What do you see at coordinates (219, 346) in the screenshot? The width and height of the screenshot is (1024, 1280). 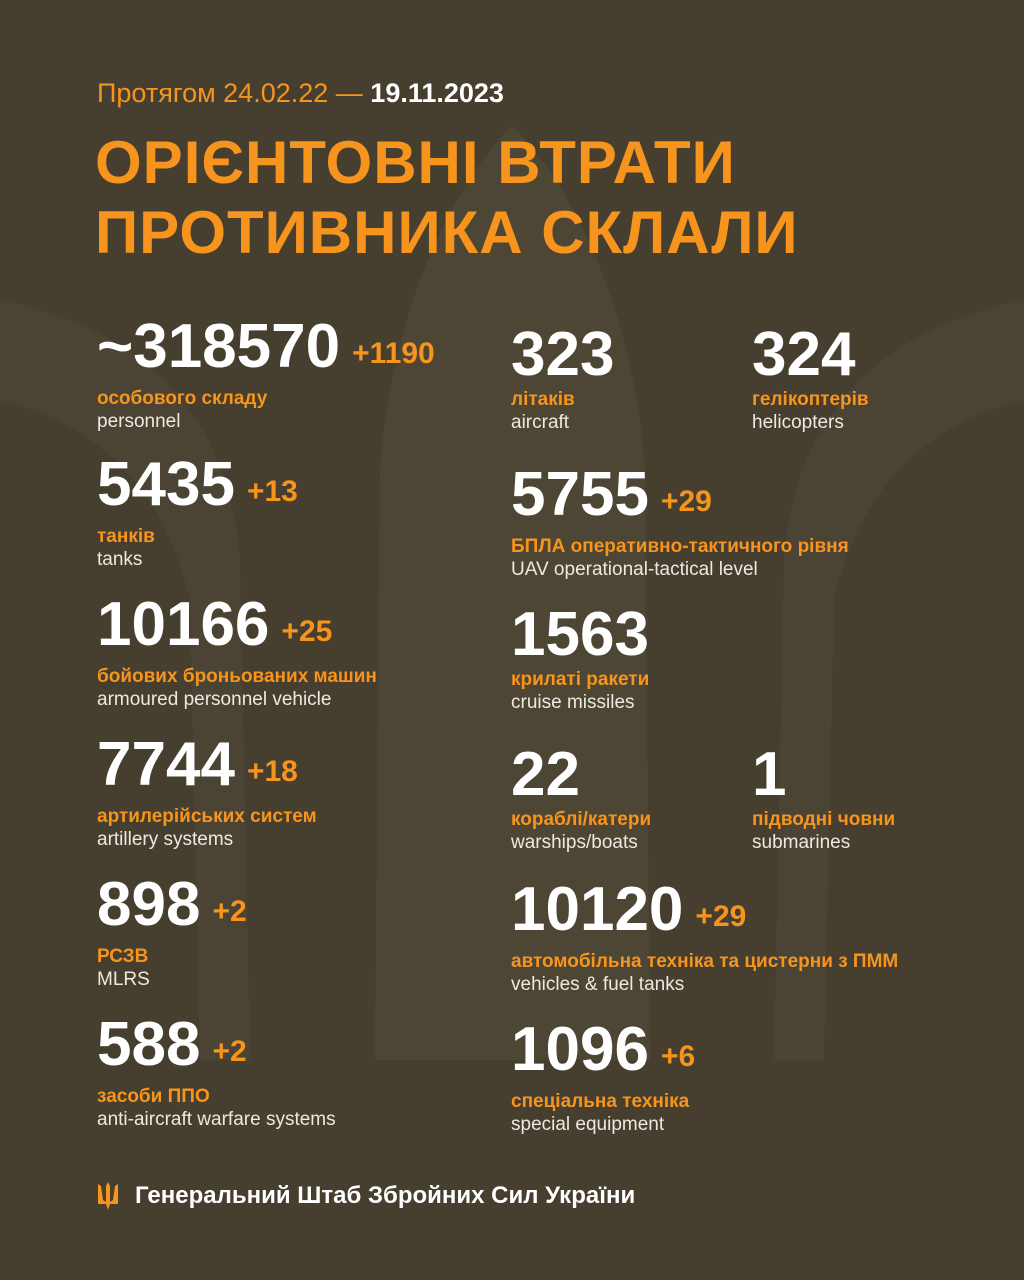 I see `value: ~318570` at bounding box center [219, 346].